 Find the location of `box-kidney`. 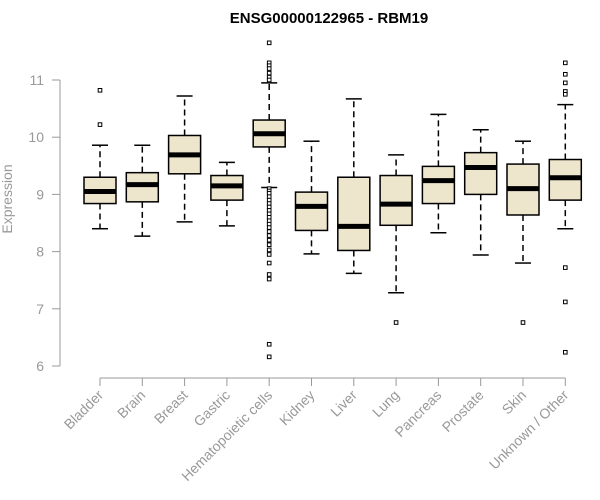

box-kidney is located at coordinates (311, 197).